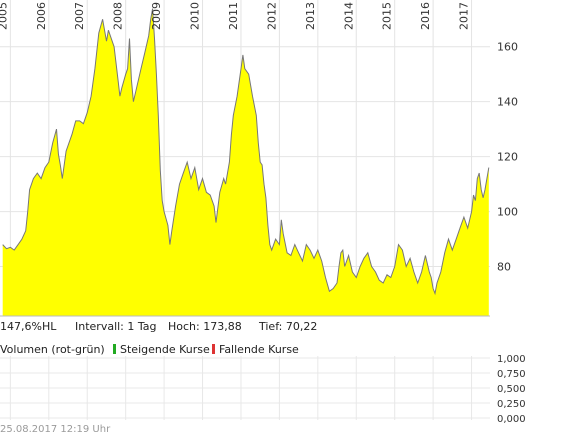 The image size is (580, 434). What do you see at coordinates (507, 102) in the screenshot?
I see `y-tick-label: 140` at bounding box center [507, 102].